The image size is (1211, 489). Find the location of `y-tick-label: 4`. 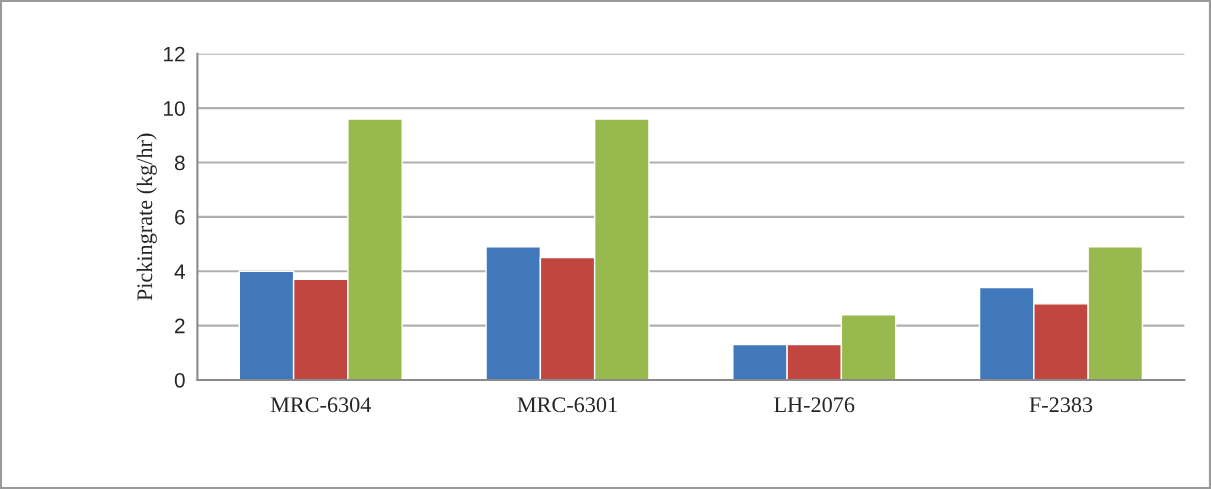

y-tick-label: 4 is located at coordinates (179, 271).